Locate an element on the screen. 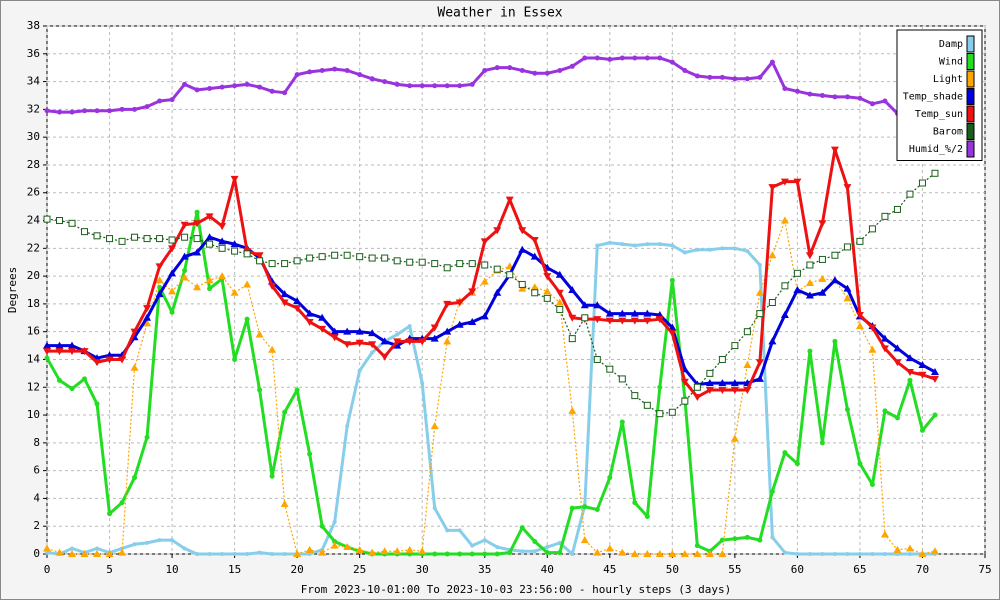 This screenshot has width=1000, height=600. x-tick-label: 30 is located at coordinates (422, 569).